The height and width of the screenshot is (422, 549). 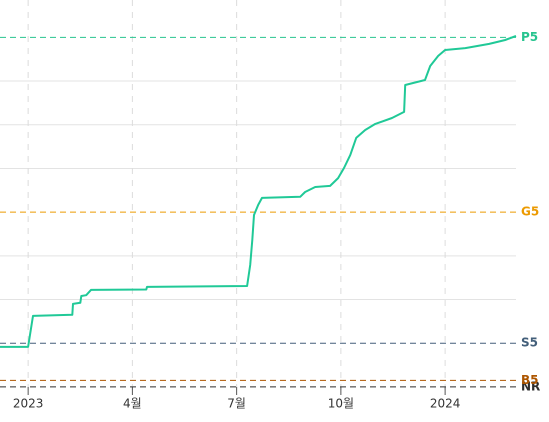 I want to click on x-tick-label: 2023, so click(x=28, y=404).